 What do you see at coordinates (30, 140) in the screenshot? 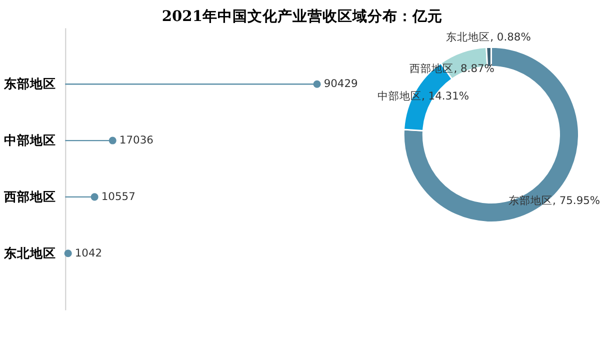
I see `y-tick-label: 中部地区` at bounding box center [30, 140].